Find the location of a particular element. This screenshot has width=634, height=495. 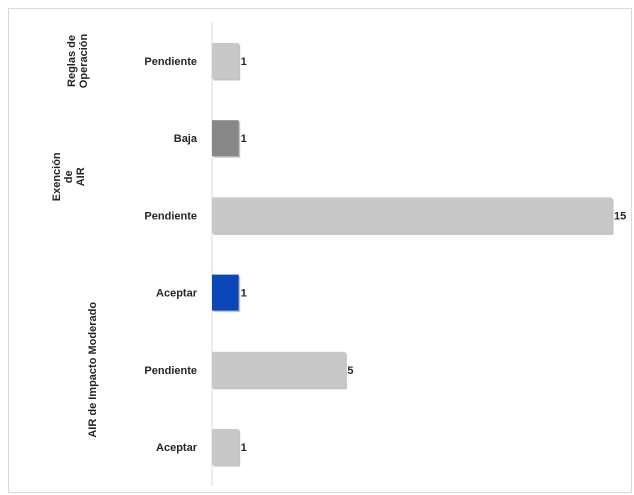

group-label-line: Reglas de is located at coordinates (72, 61).